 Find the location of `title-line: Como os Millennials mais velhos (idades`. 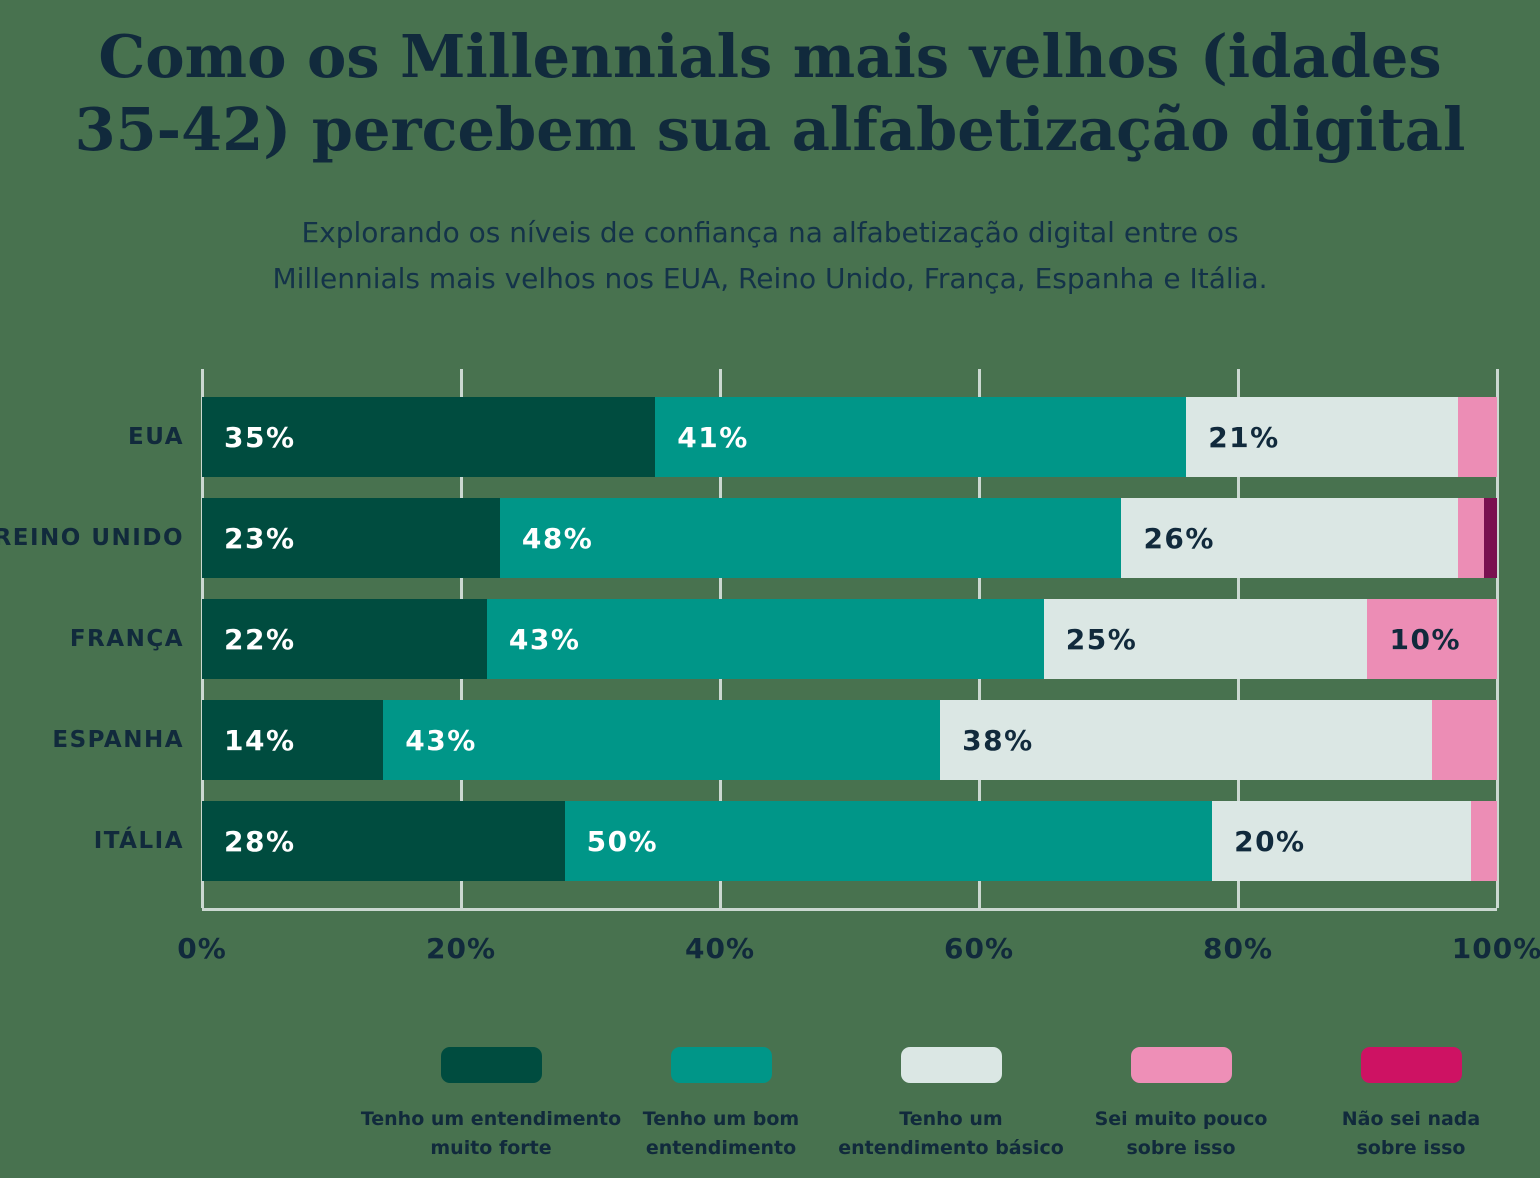

title-line: Como os Millennials mais velhos (idades is located at coordinates (770, 56).